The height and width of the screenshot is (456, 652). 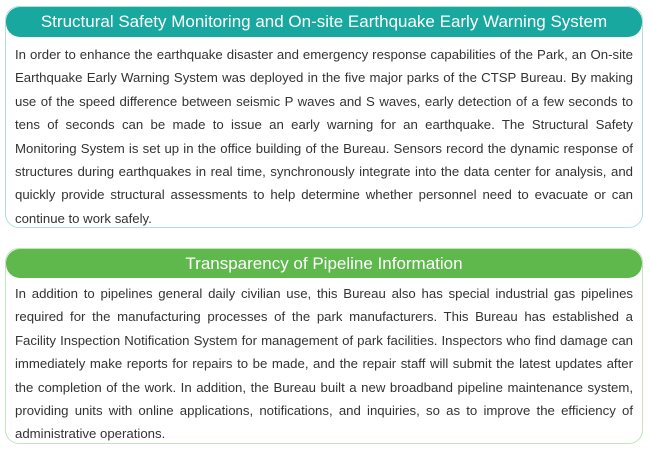 I want to click on section-title: Transparency of Pipeline Information, so click(x=324, y=263).